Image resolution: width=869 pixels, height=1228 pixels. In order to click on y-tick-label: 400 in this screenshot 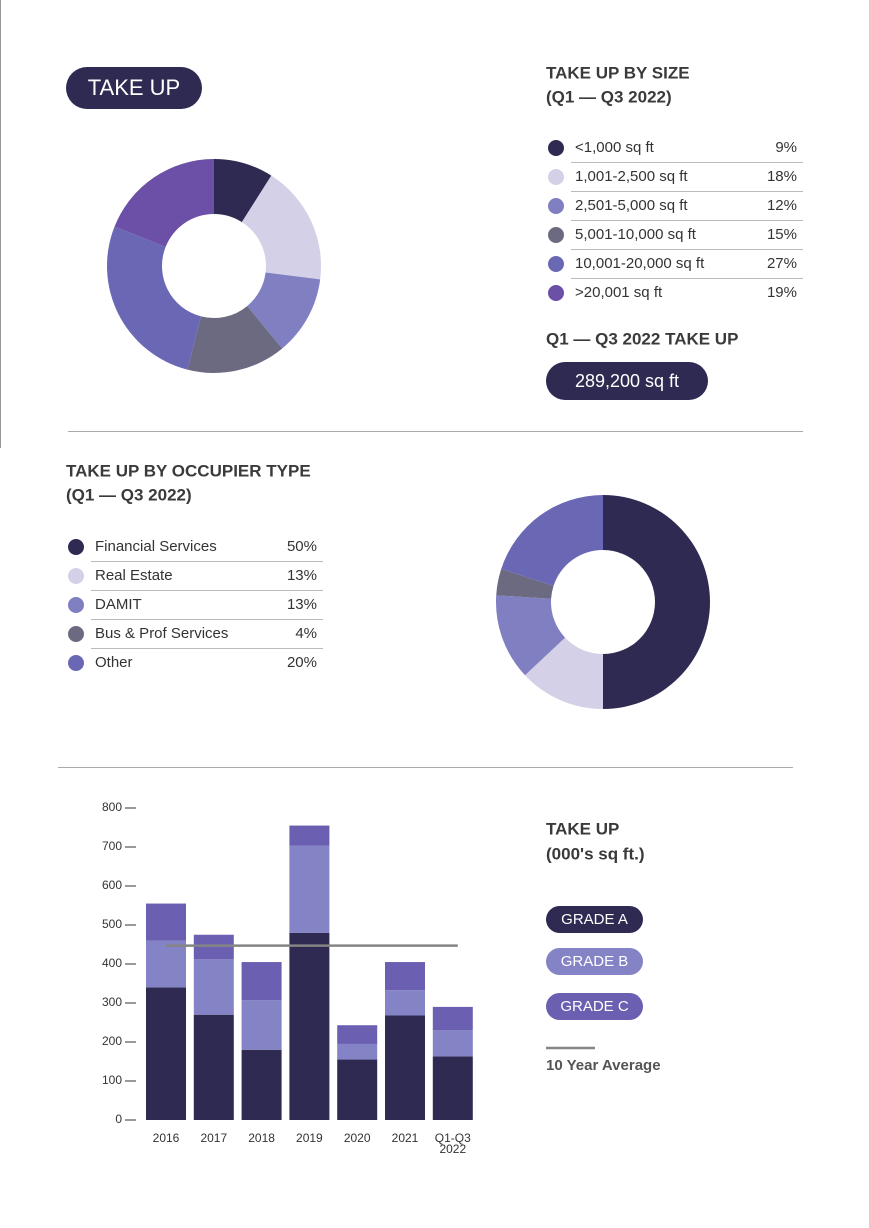, I will do `click(112, 963)`.